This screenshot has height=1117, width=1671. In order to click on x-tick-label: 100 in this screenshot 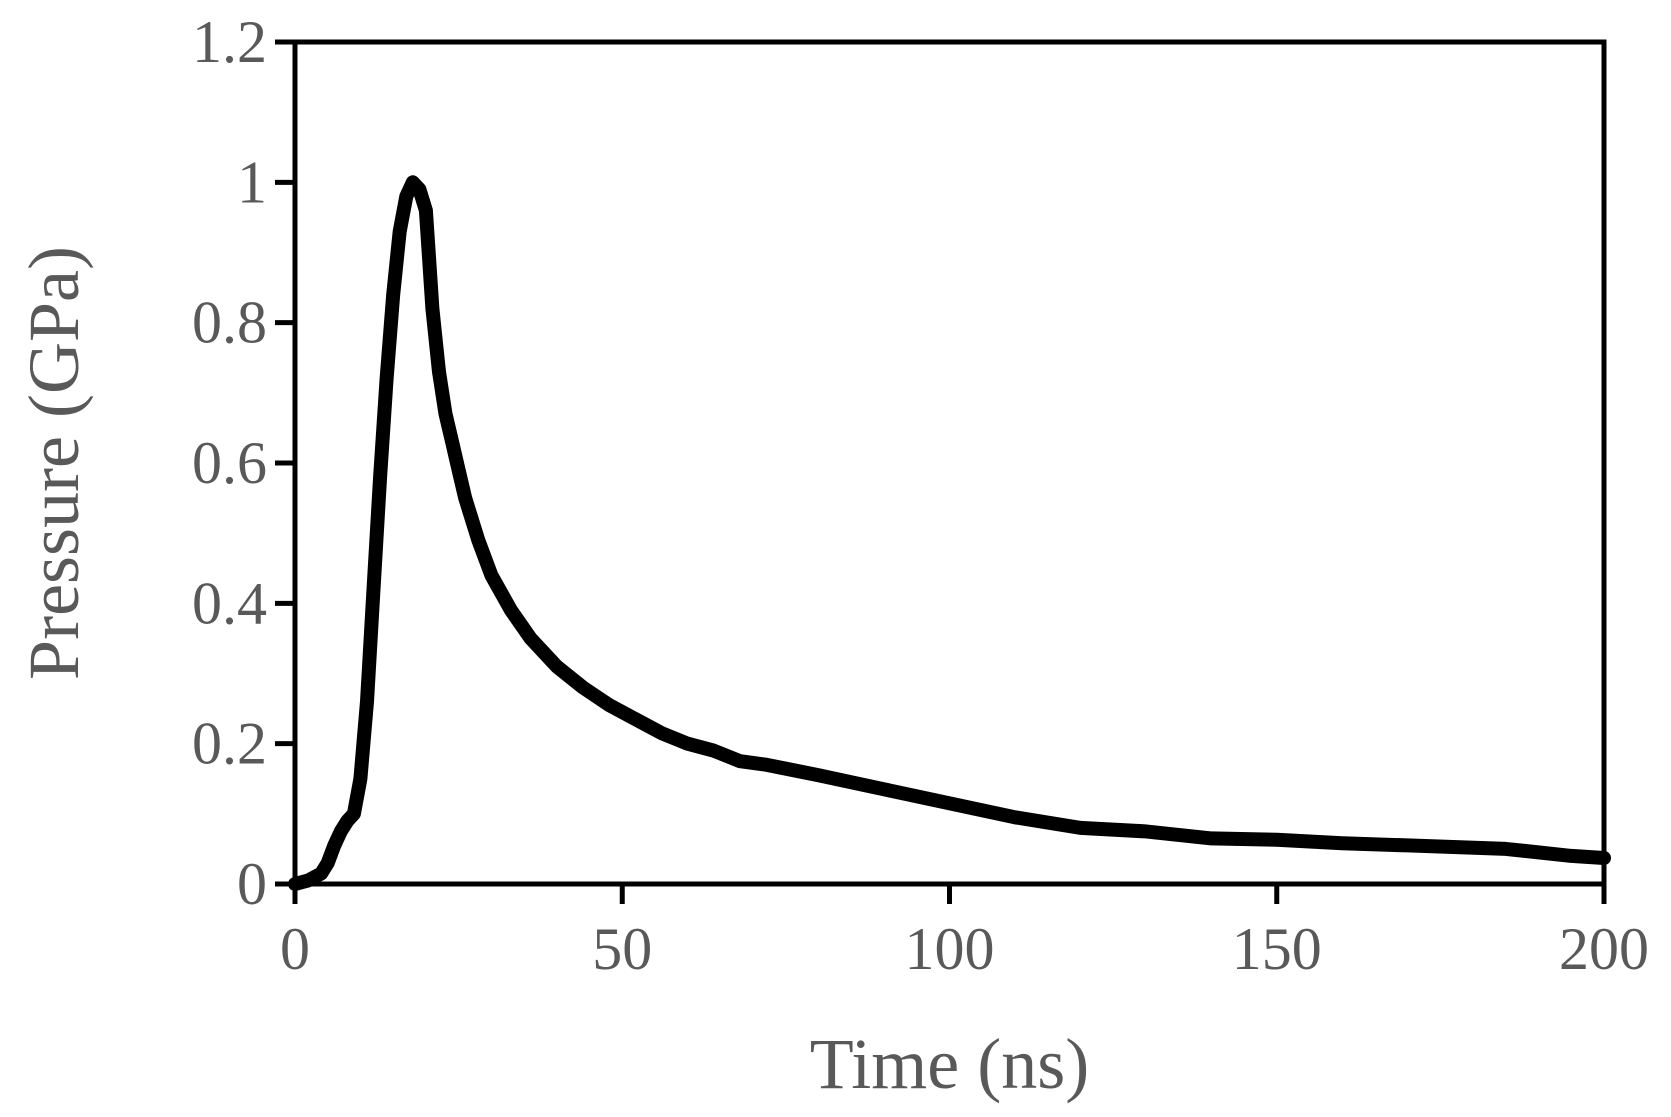, I will do `click(950, 949)`.